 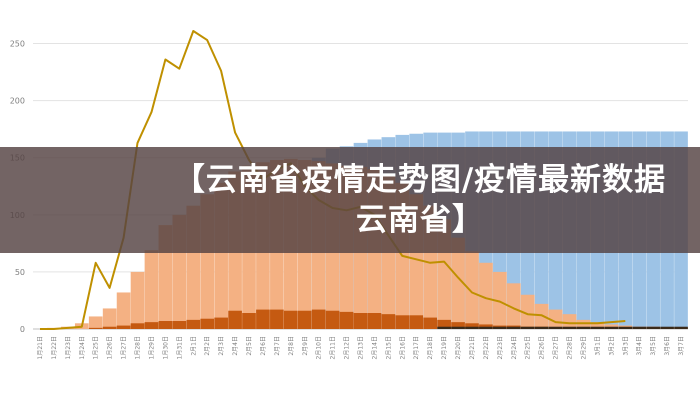 I want to click on x-tick-label: 1月24日, so click(x=82, y=347).